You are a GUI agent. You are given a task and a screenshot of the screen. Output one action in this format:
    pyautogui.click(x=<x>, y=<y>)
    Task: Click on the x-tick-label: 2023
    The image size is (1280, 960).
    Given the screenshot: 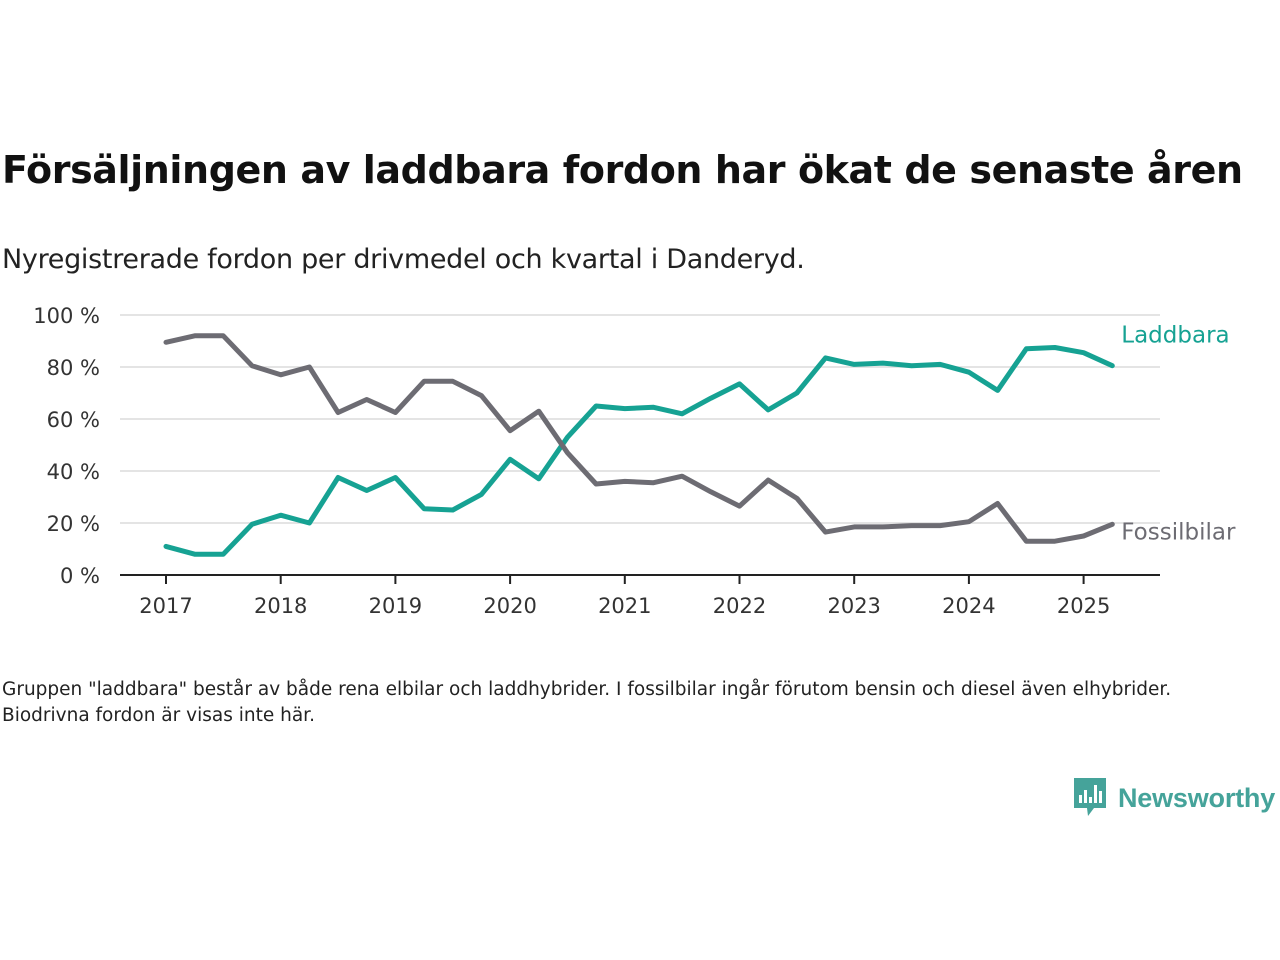 What is the action you would take?
    pyautogui.click(x=853, y=606)
    